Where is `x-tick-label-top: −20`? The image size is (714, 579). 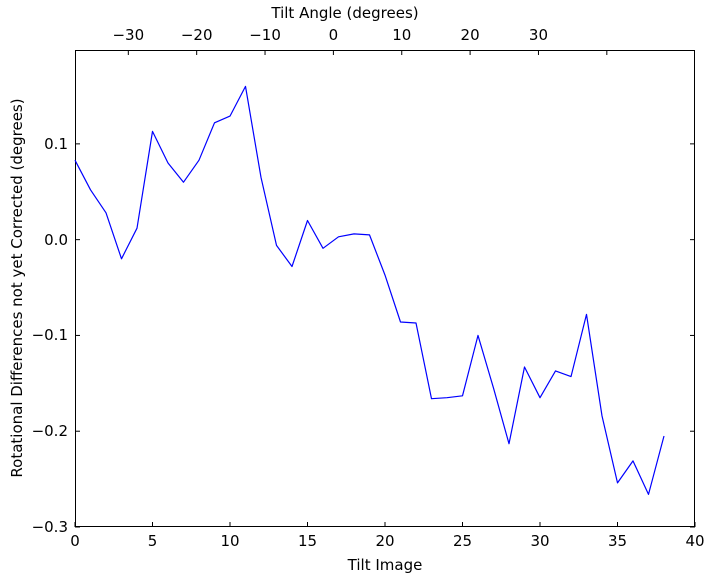 x-tick-label-top: −20 is located at coordinates (196, 35).